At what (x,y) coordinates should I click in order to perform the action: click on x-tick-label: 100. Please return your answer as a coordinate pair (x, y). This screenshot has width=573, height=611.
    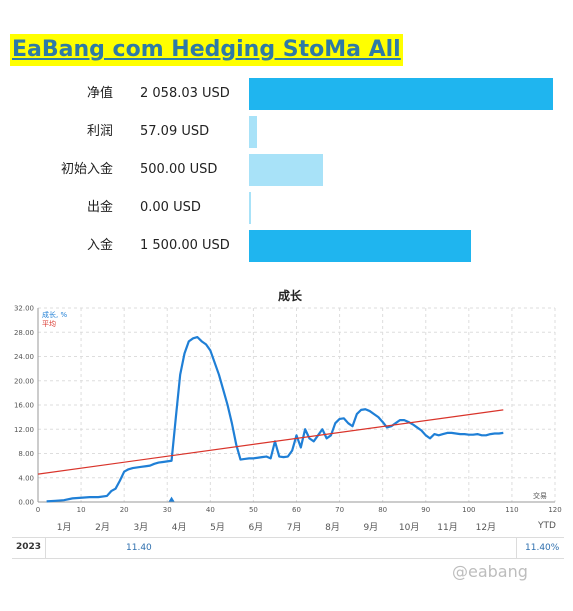
    Looking at the image, I should click on (468, 510).